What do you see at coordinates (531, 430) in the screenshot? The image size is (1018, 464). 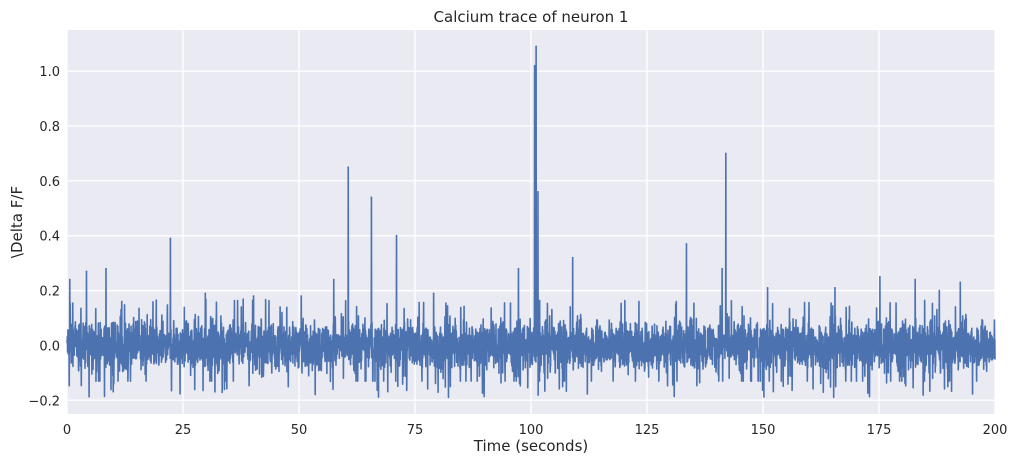 I see `x-tick-label: 100` at bounding box center [531, 430].